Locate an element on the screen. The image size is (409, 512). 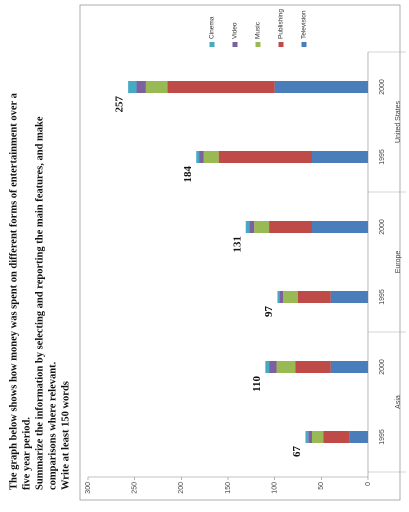
total-label: 184 is located at coordinates (188, 174).